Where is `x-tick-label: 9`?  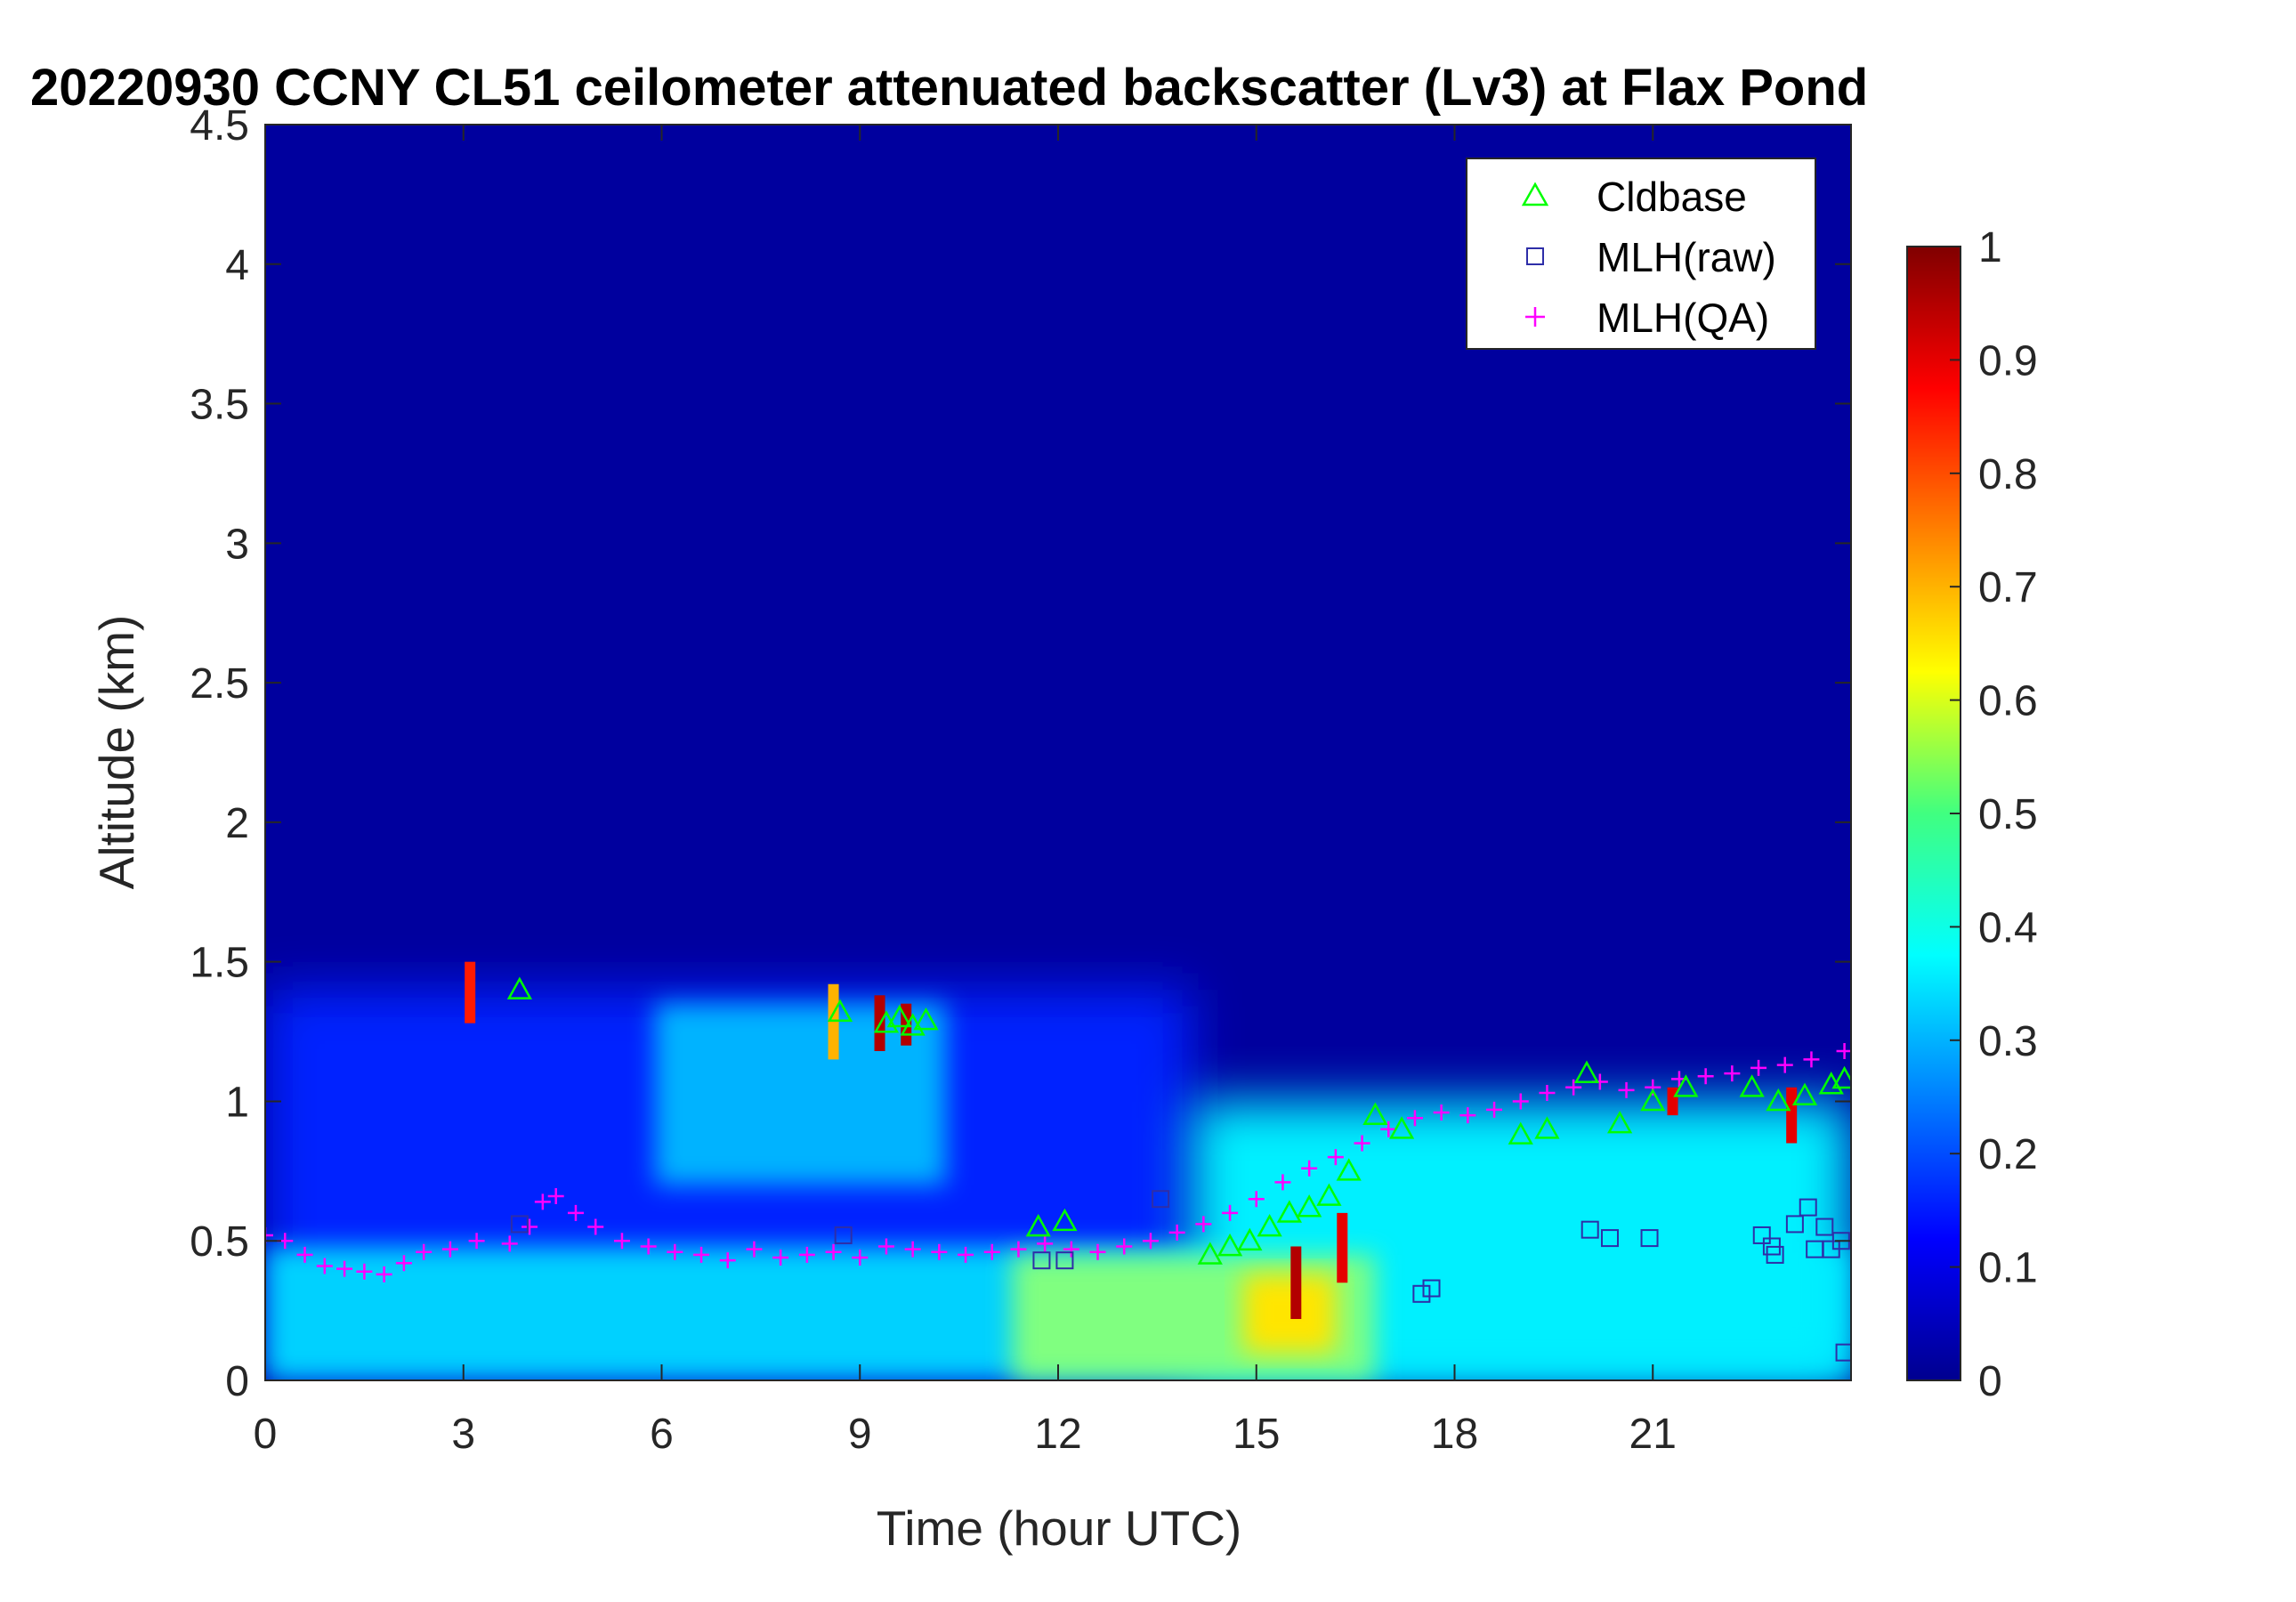
x-tick-label: 9 is located at coordinates (860, 1435).